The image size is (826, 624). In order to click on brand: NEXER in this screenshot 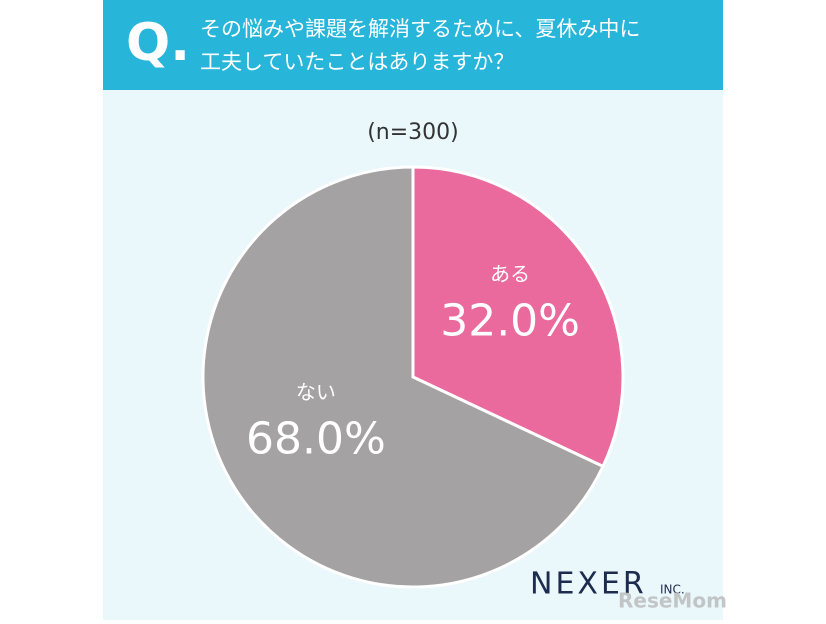, I will do `click(588, 584)`.